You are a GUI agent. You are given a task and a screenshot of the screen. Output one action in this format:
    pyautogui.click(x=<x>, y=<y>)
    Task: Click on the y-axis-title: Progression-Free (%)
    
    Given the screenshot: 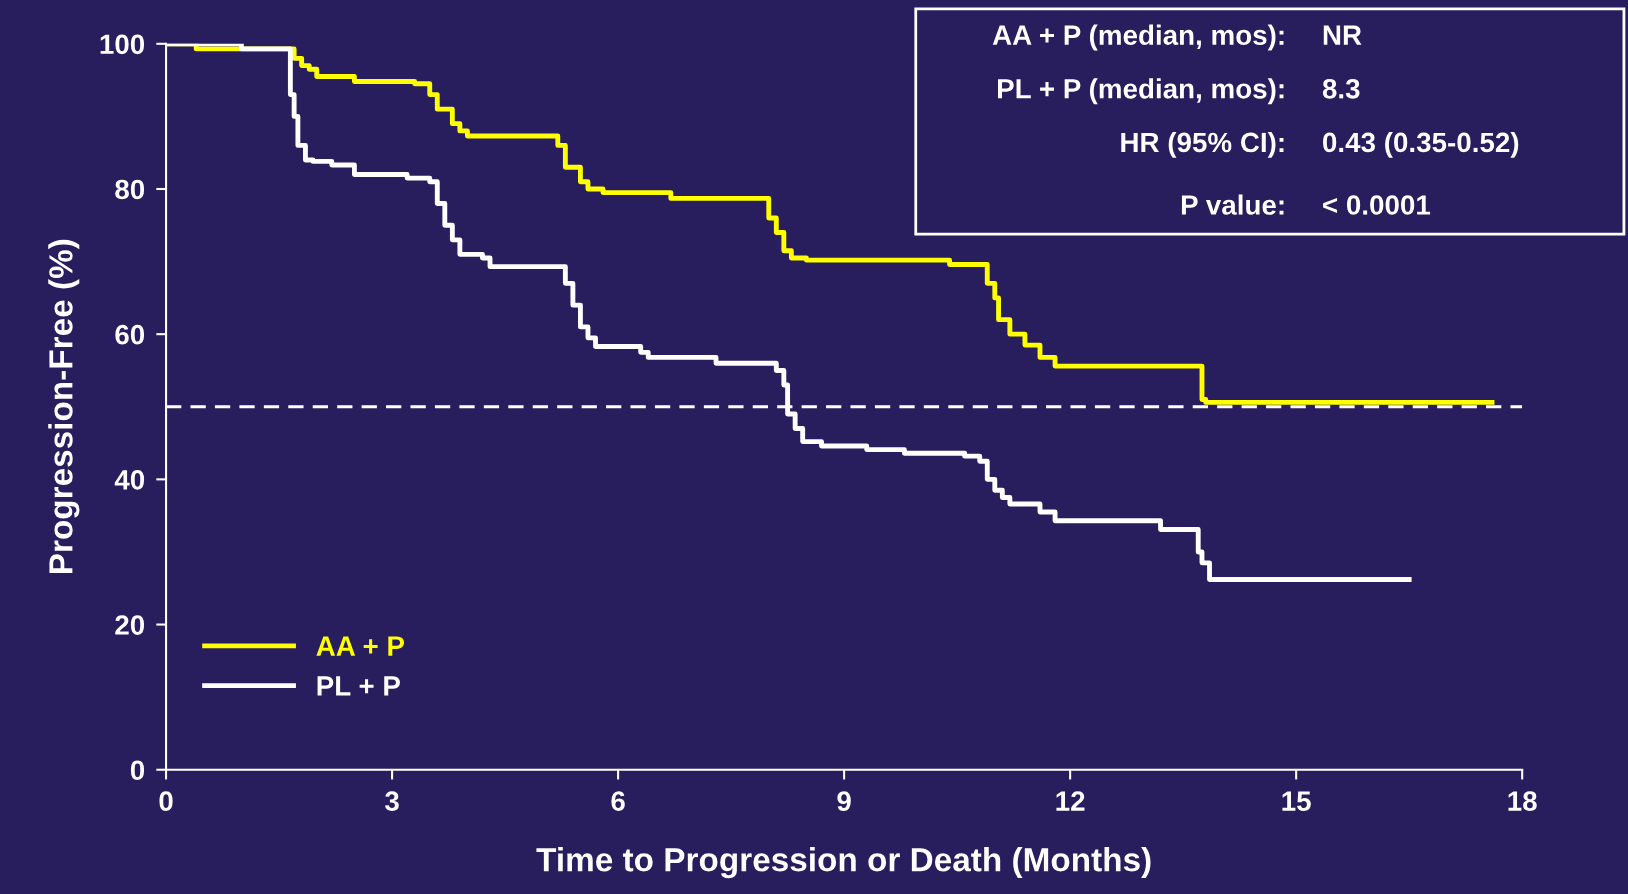 What is the action you would take?
    pyautogui.click(x=64, y=406)
    